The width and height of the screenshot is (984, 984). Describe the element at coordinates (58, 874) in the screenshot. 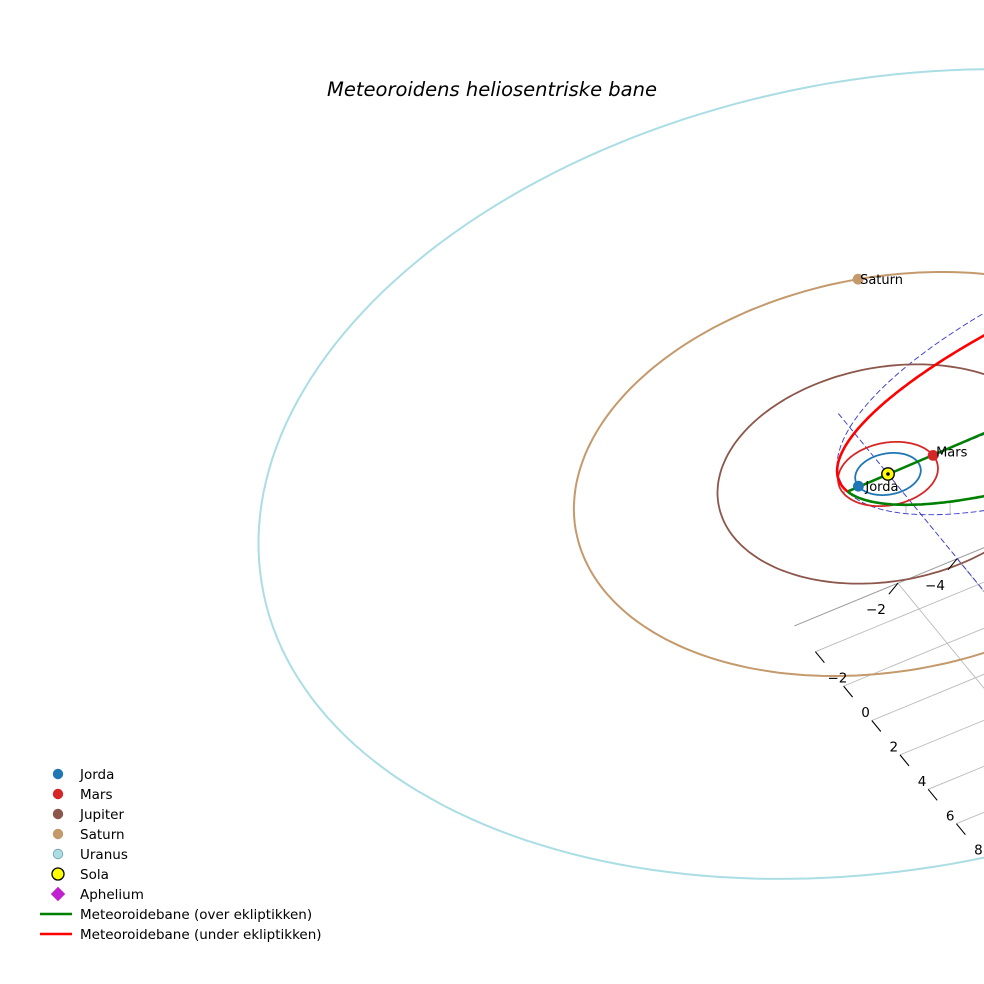

I see `legend-marker-sola` at that location.